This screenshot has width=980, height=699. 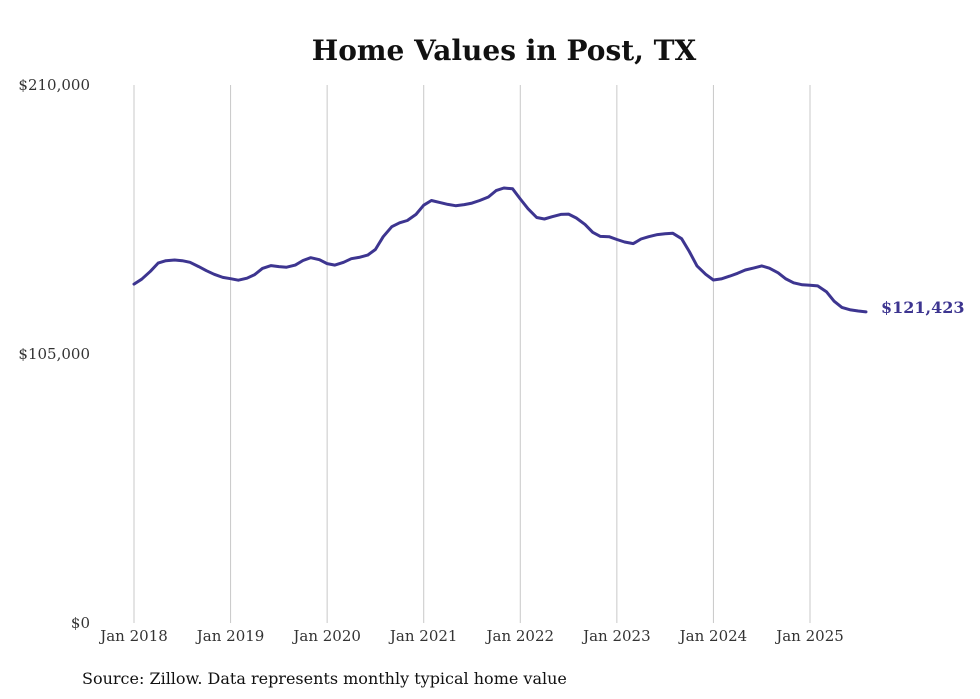 I want to click on x-tick-label: Jan 2022, so click(x=520, y=636).